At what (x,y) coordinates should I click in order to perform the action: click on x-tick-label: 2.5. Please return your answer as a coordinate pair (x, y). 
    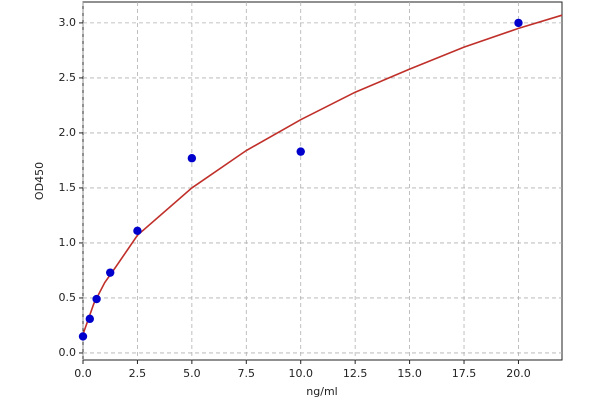
    Looking at the image, I should click on (138, 373).